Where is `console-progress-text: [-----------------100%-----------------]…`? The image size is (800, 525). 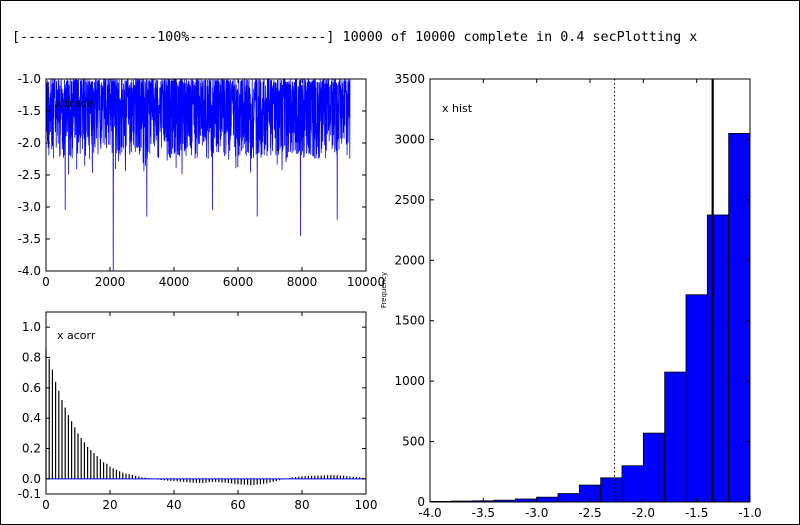 console-progress-text: [-----------------100%-----------------]… is located at coordinates (355, 37).